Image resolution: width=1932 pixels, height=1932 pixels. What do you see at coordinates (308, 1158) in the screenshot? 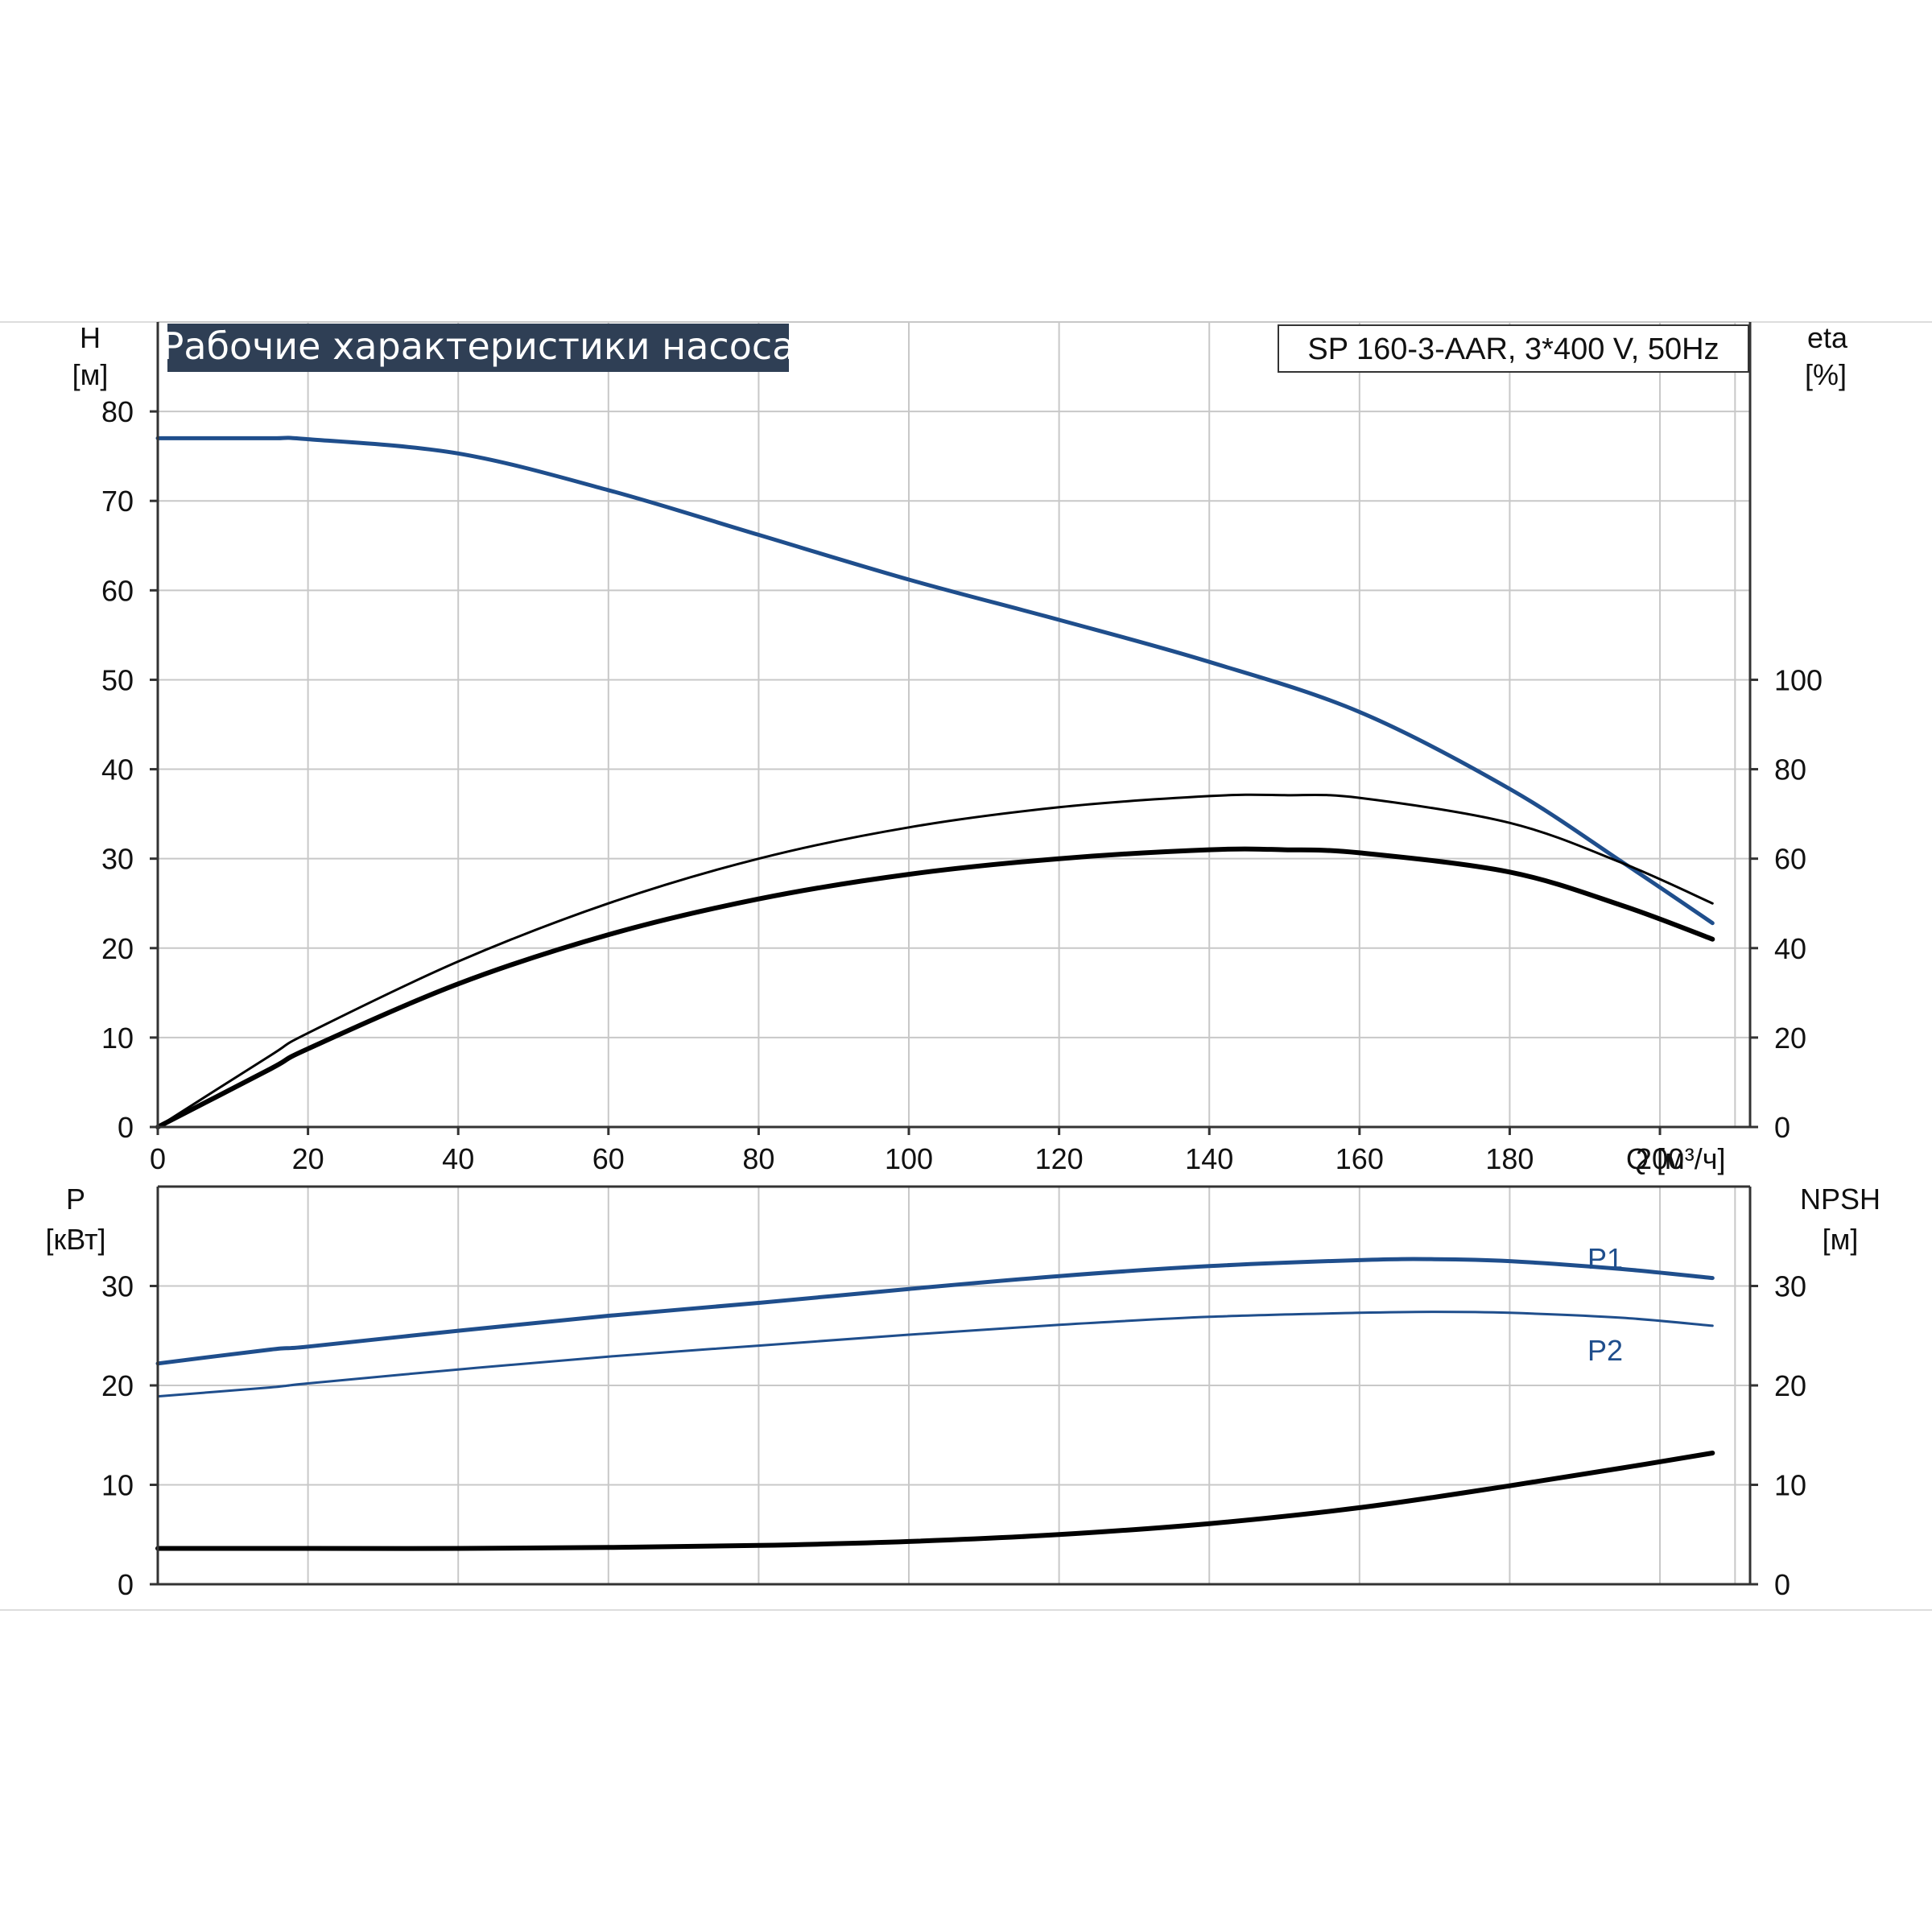
I see `x-tick-label: 20` at bounding box center [308, 1158].